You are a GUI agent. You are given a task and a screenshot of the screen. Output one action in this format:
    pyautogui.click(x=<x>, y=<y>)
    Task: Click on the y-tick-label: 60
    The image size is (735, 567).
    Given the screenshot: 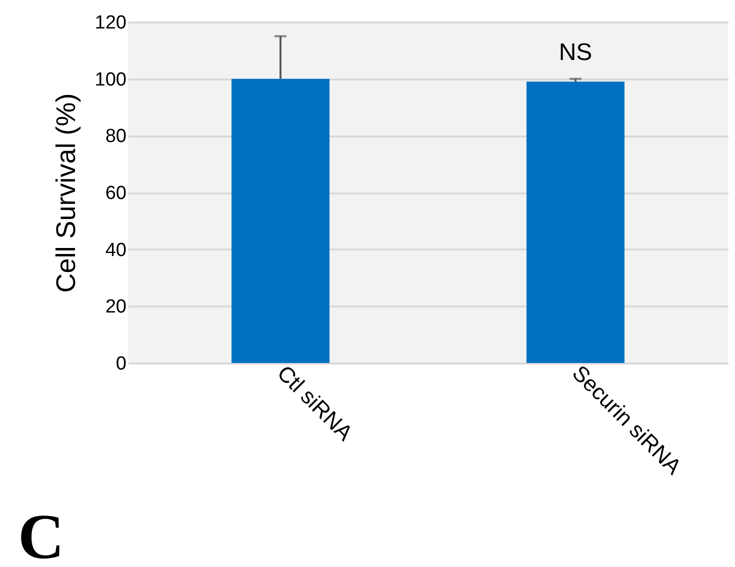 What is the action you would take?
    pyautogui.click(x=115, y=193)
    